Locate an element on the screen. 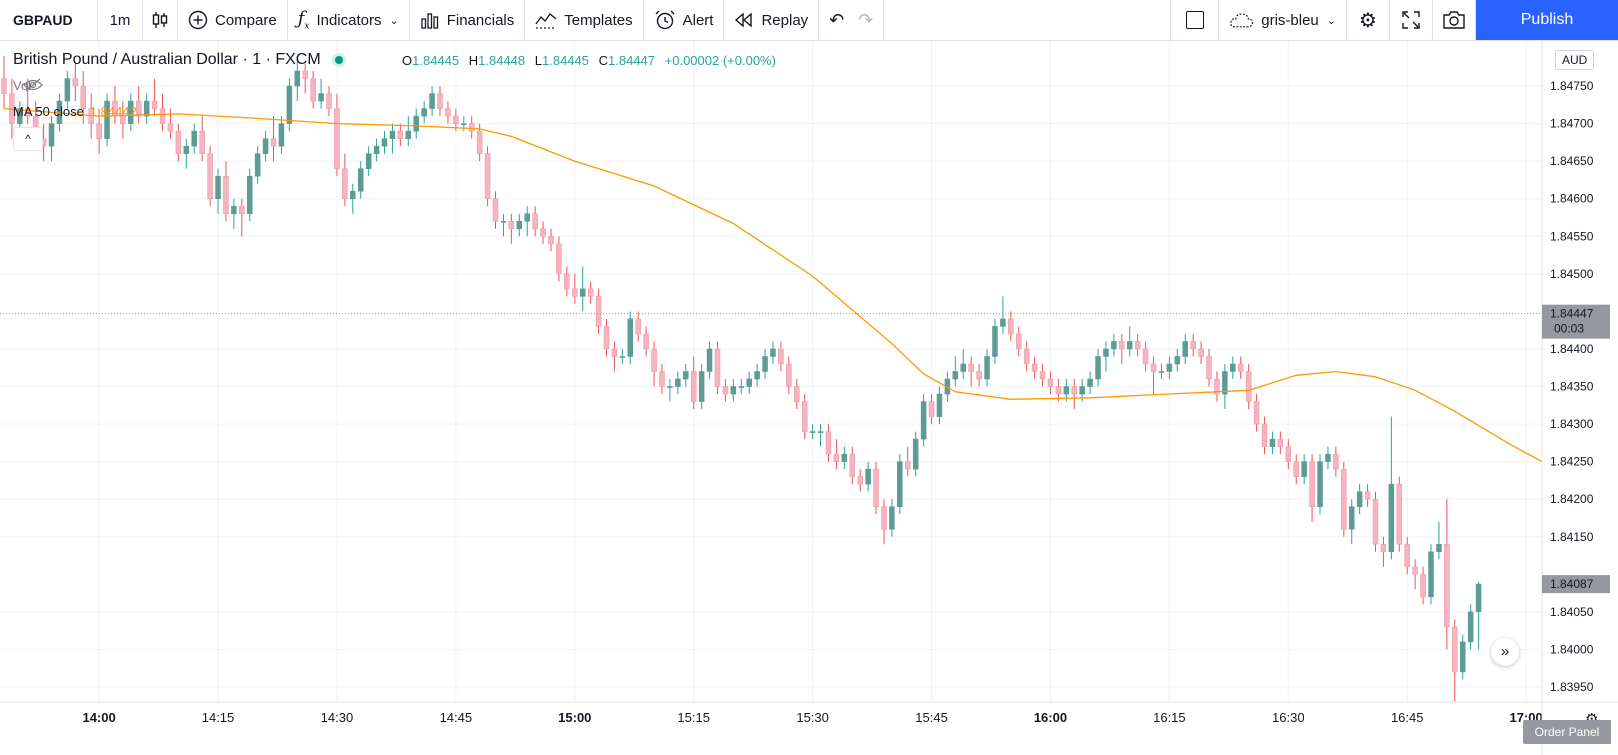  ma-legend: MA 50 close 1.84442 is located at coordinates (75, 111).